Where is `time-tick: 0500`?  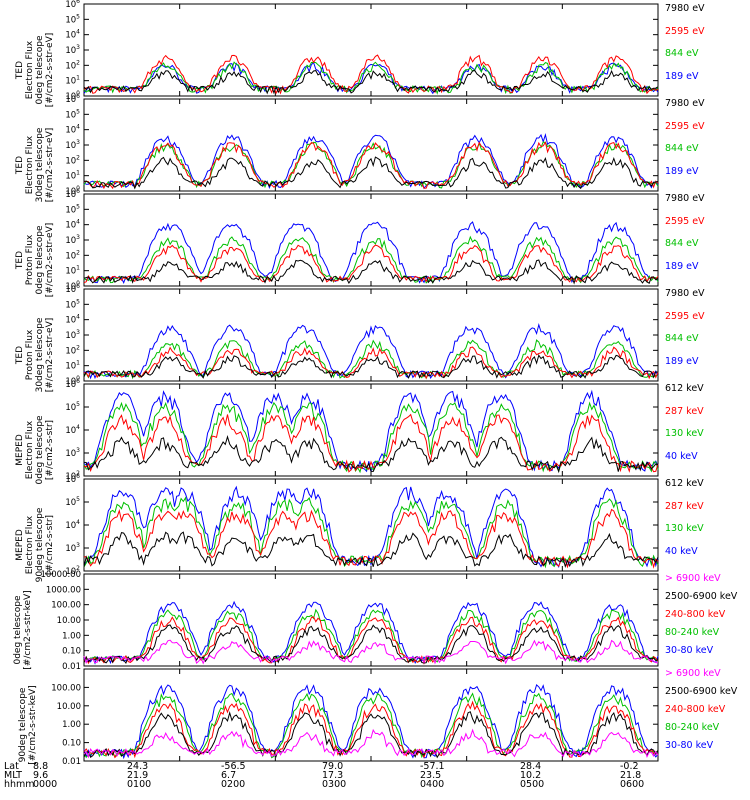 time-tick: 0500 is located at coordinates (532, 784).